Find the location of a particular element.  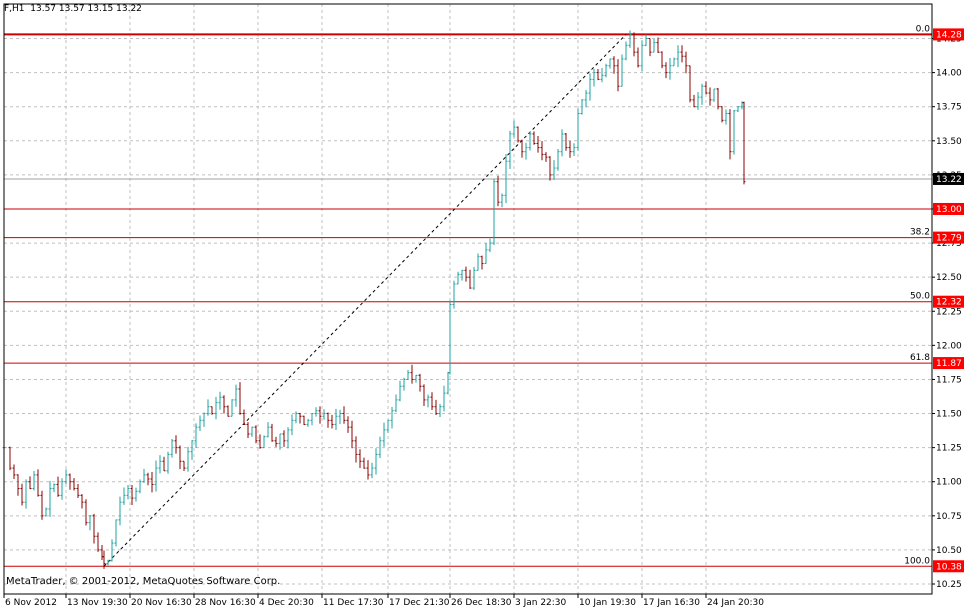

fib-ratio-label: 100.0 is located at coordinates (917, 561).